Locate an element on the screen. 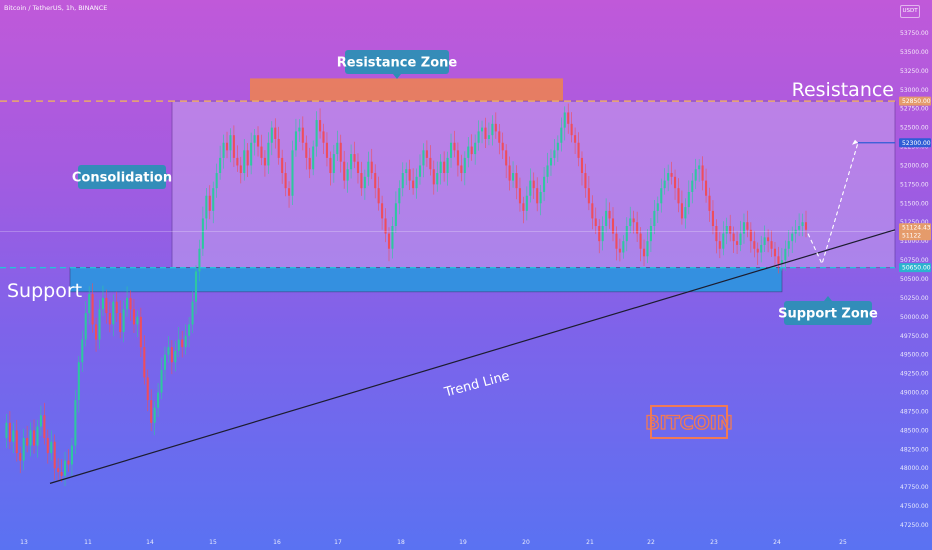  x-tick-label: 17 is located at coordinates (338, 542).